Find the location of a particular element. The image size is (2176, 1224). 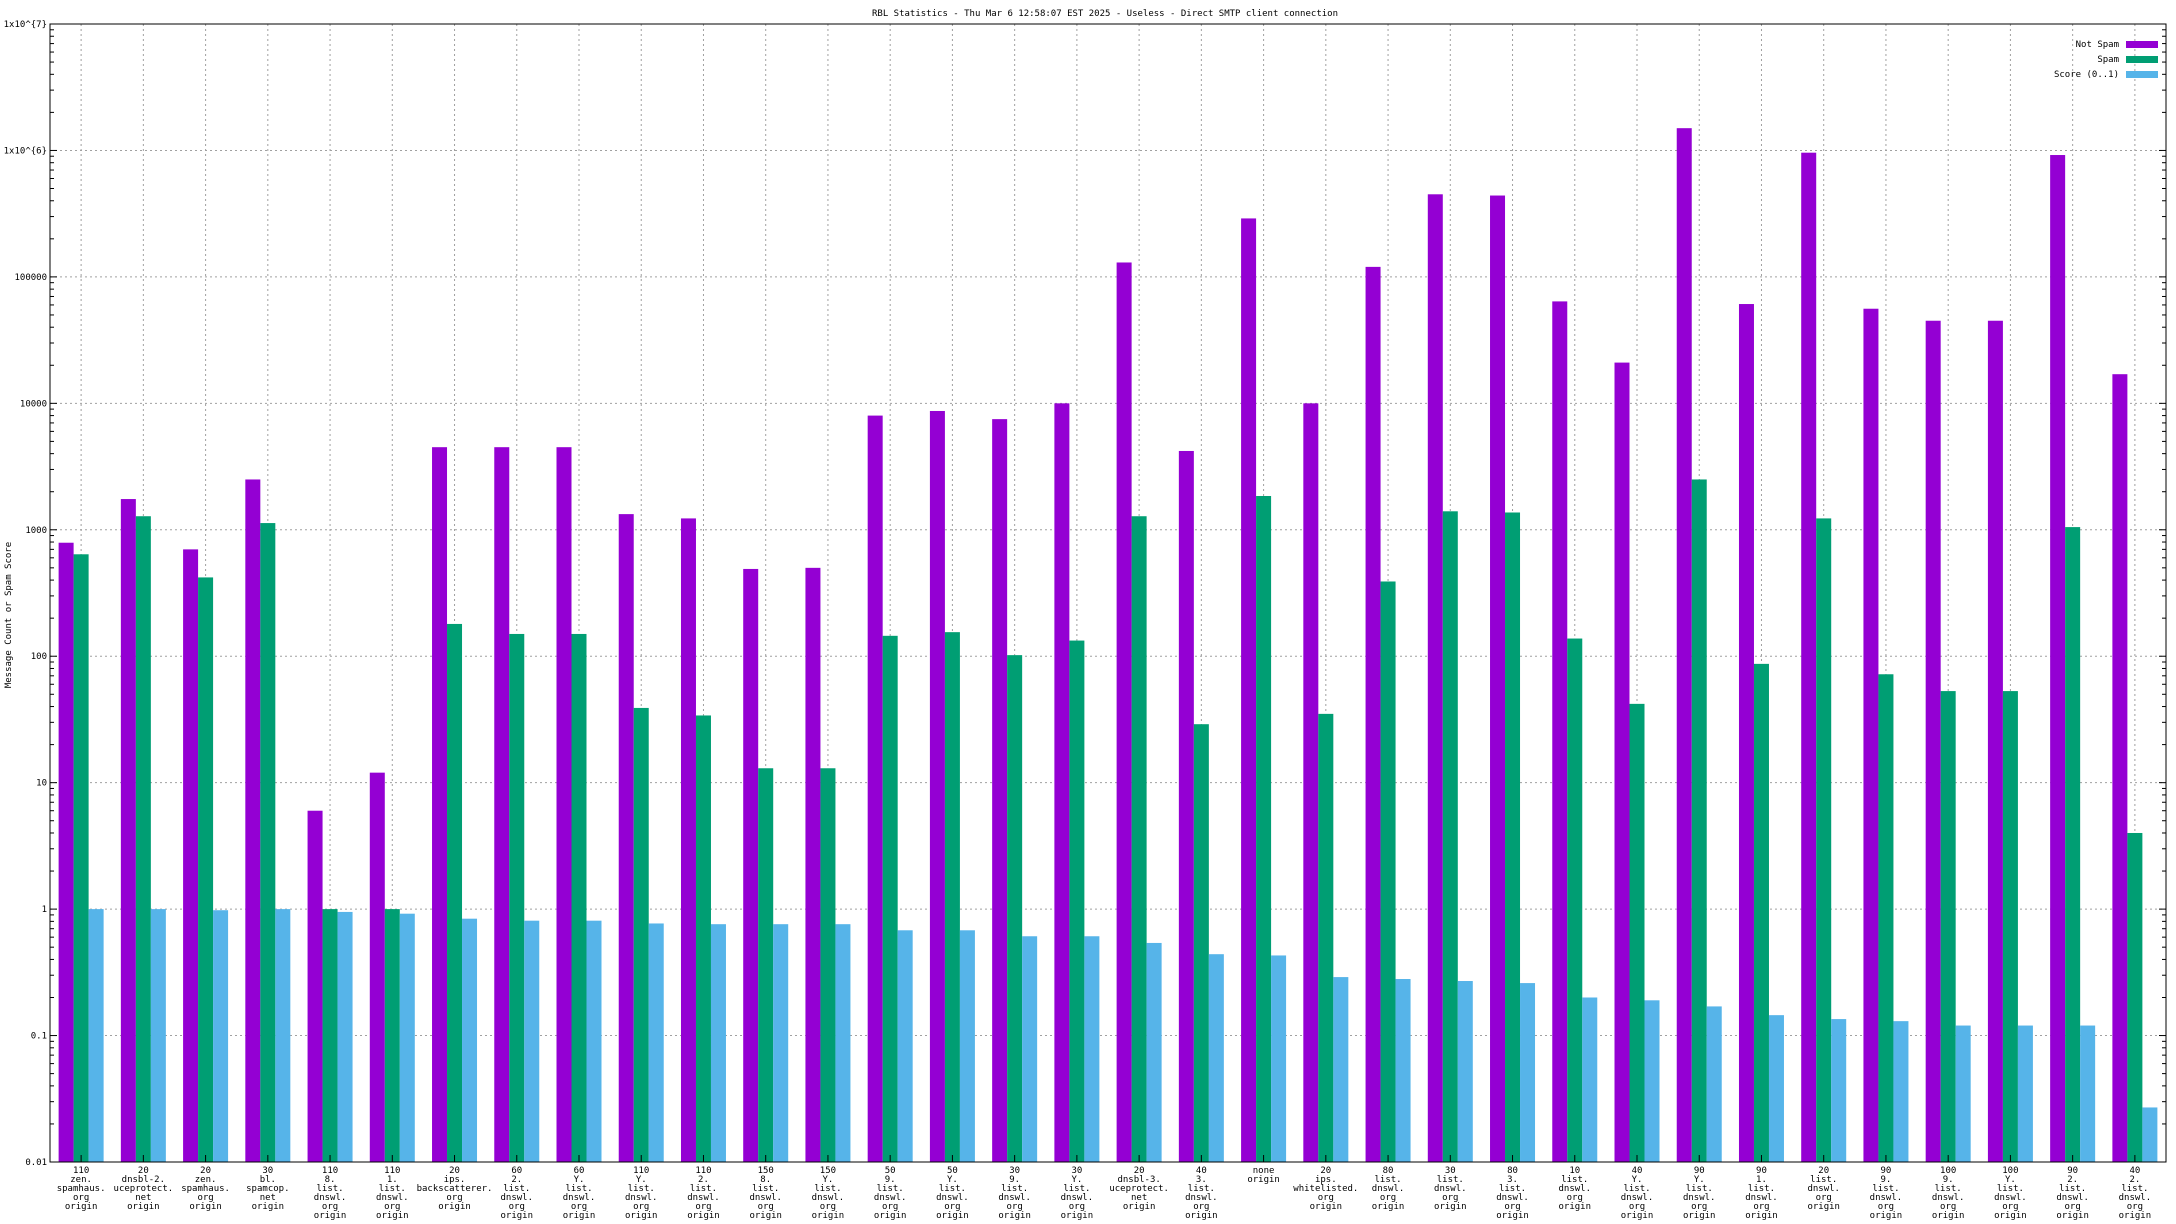

x-tick-label-line: ips. is located at coordinates (455, 1180).